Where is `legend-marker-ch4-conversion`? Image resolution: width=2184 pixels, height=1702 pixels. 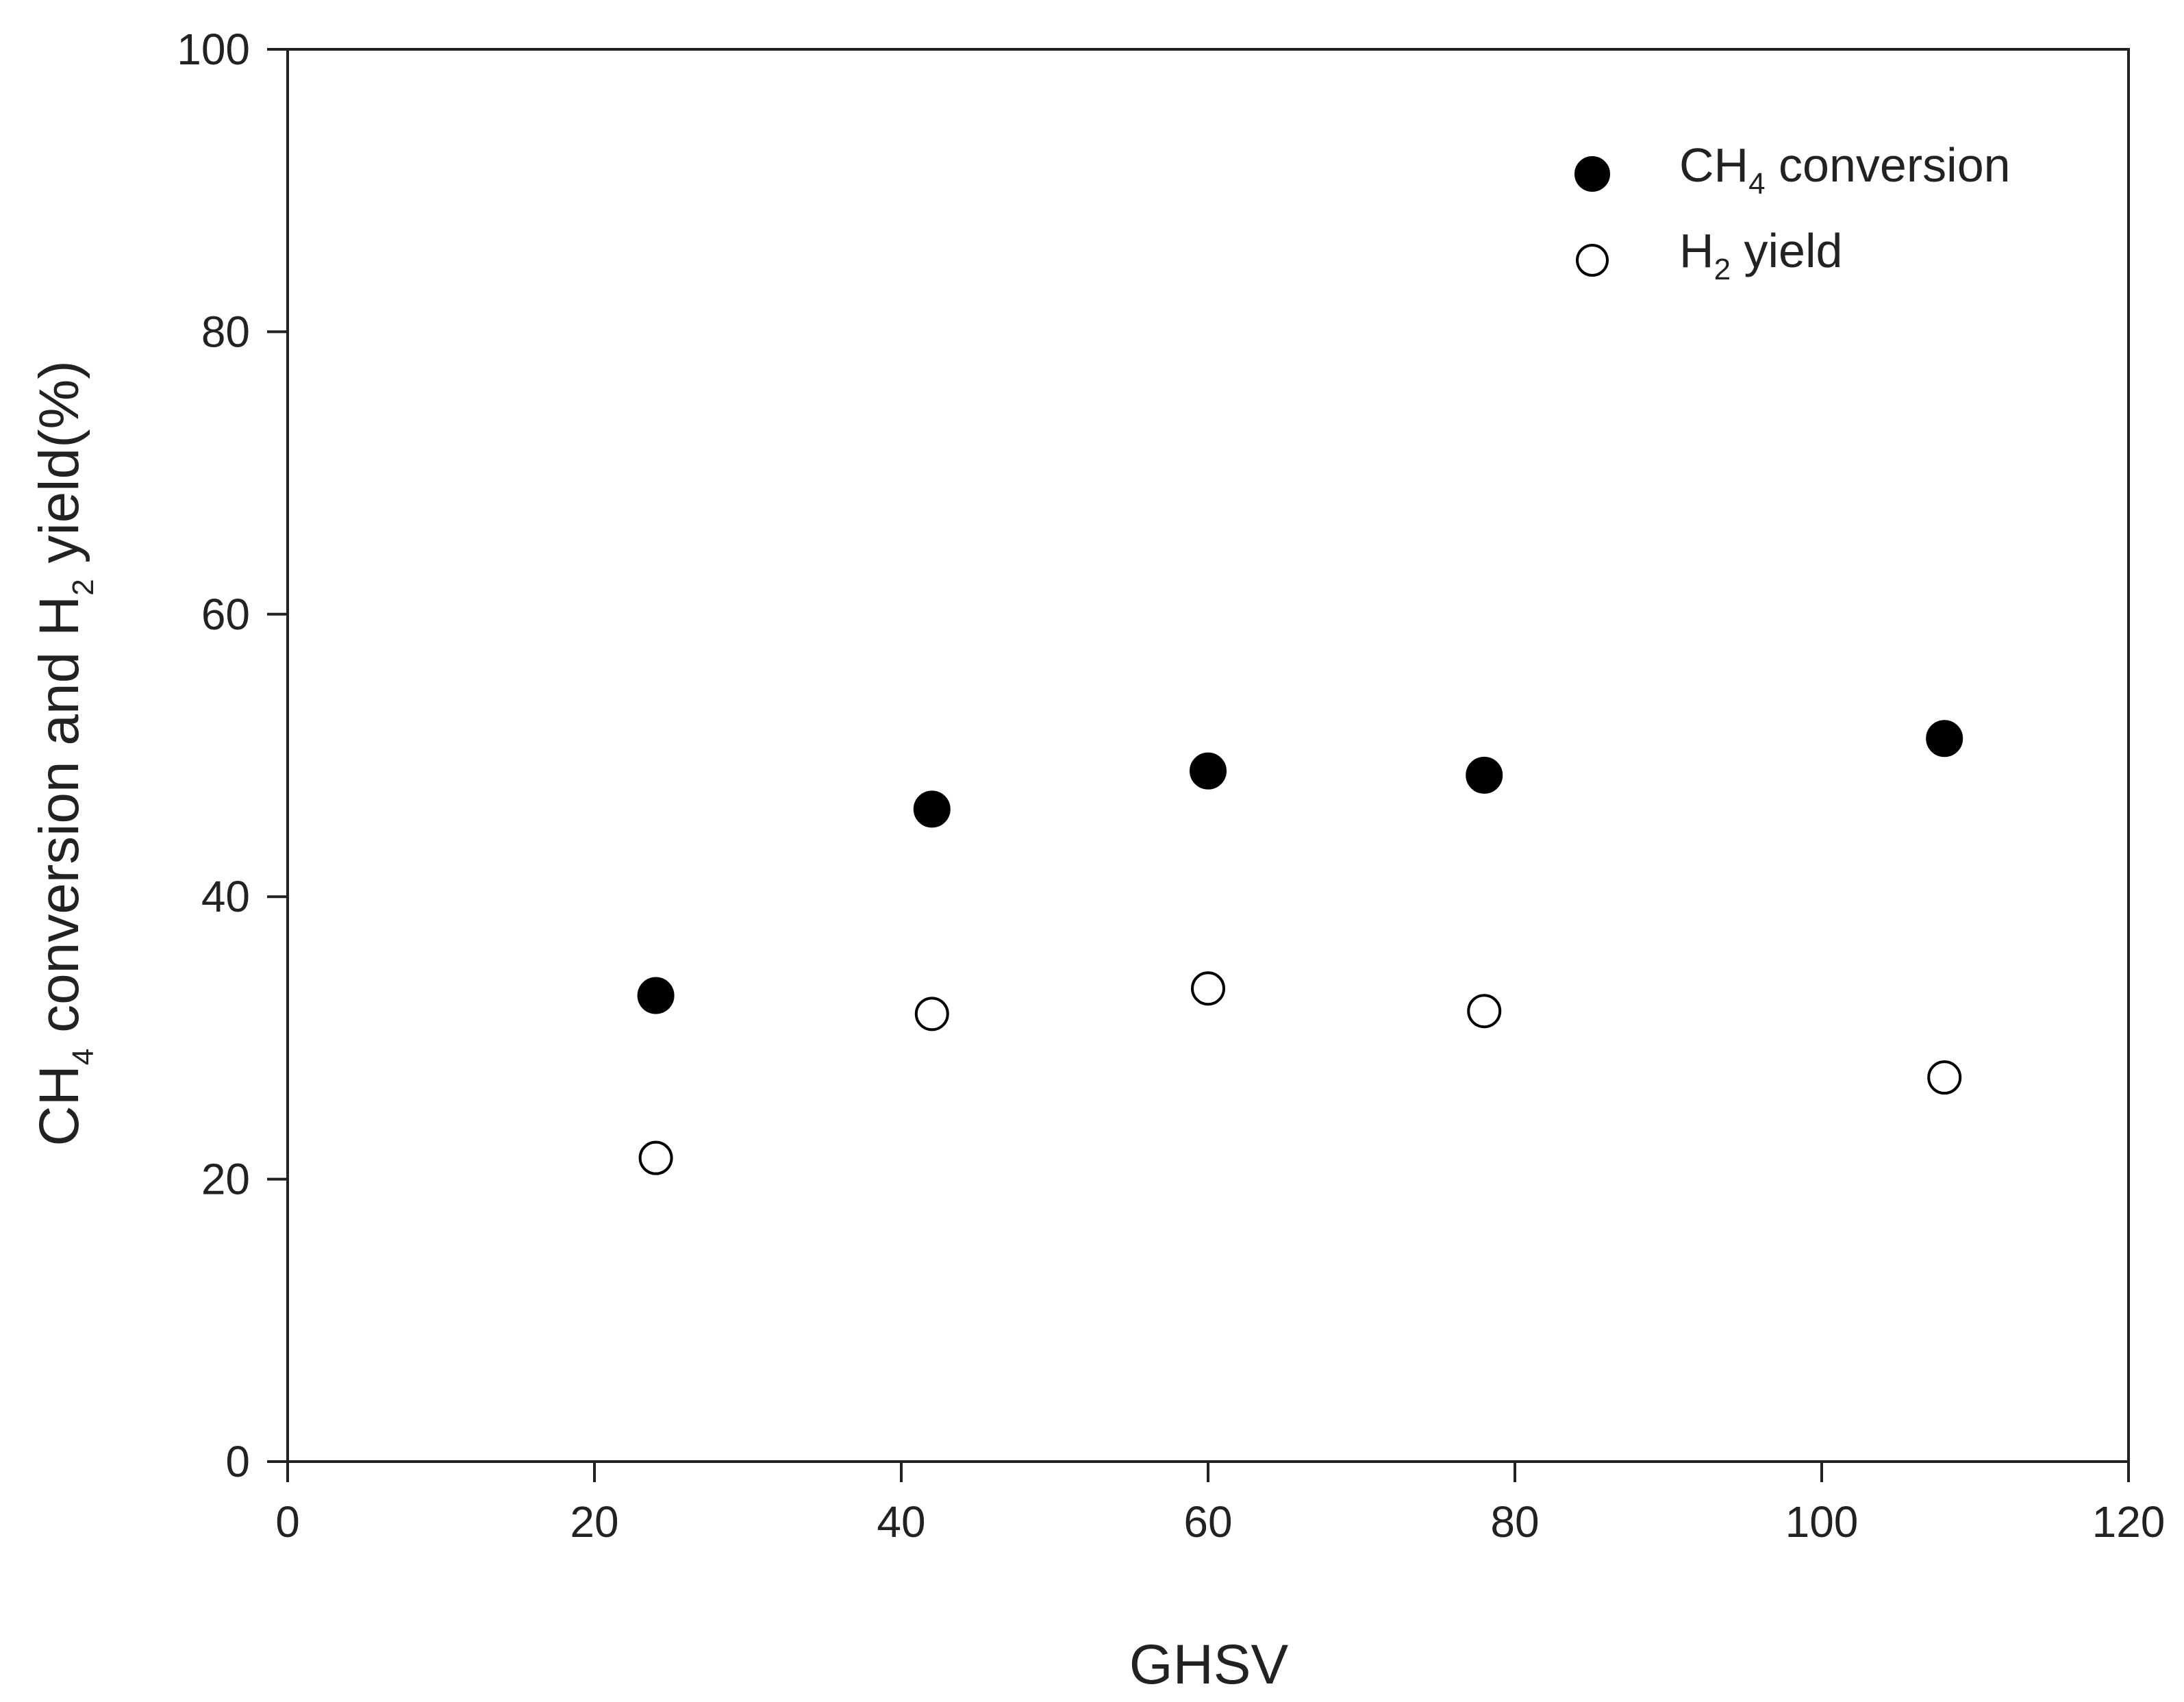 legend-marker-ch4-conversion is located at coordinates (1592, 174).